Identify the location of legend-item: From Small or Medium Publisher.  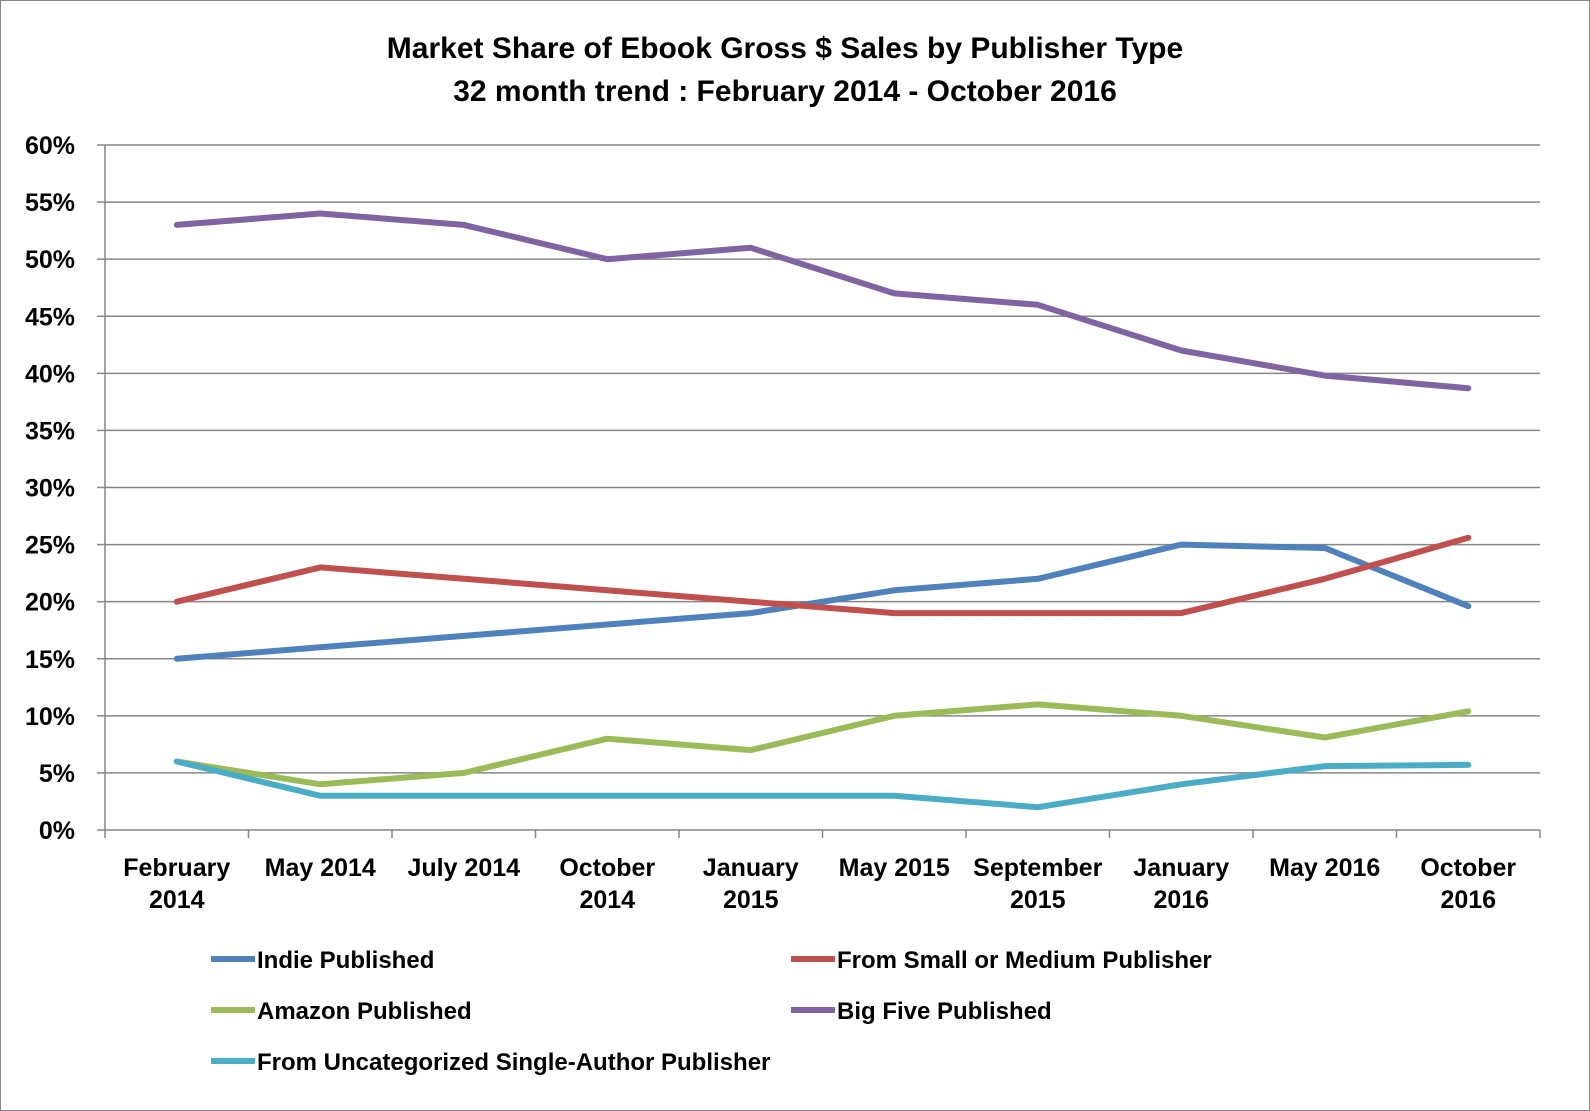
(1001, 960).